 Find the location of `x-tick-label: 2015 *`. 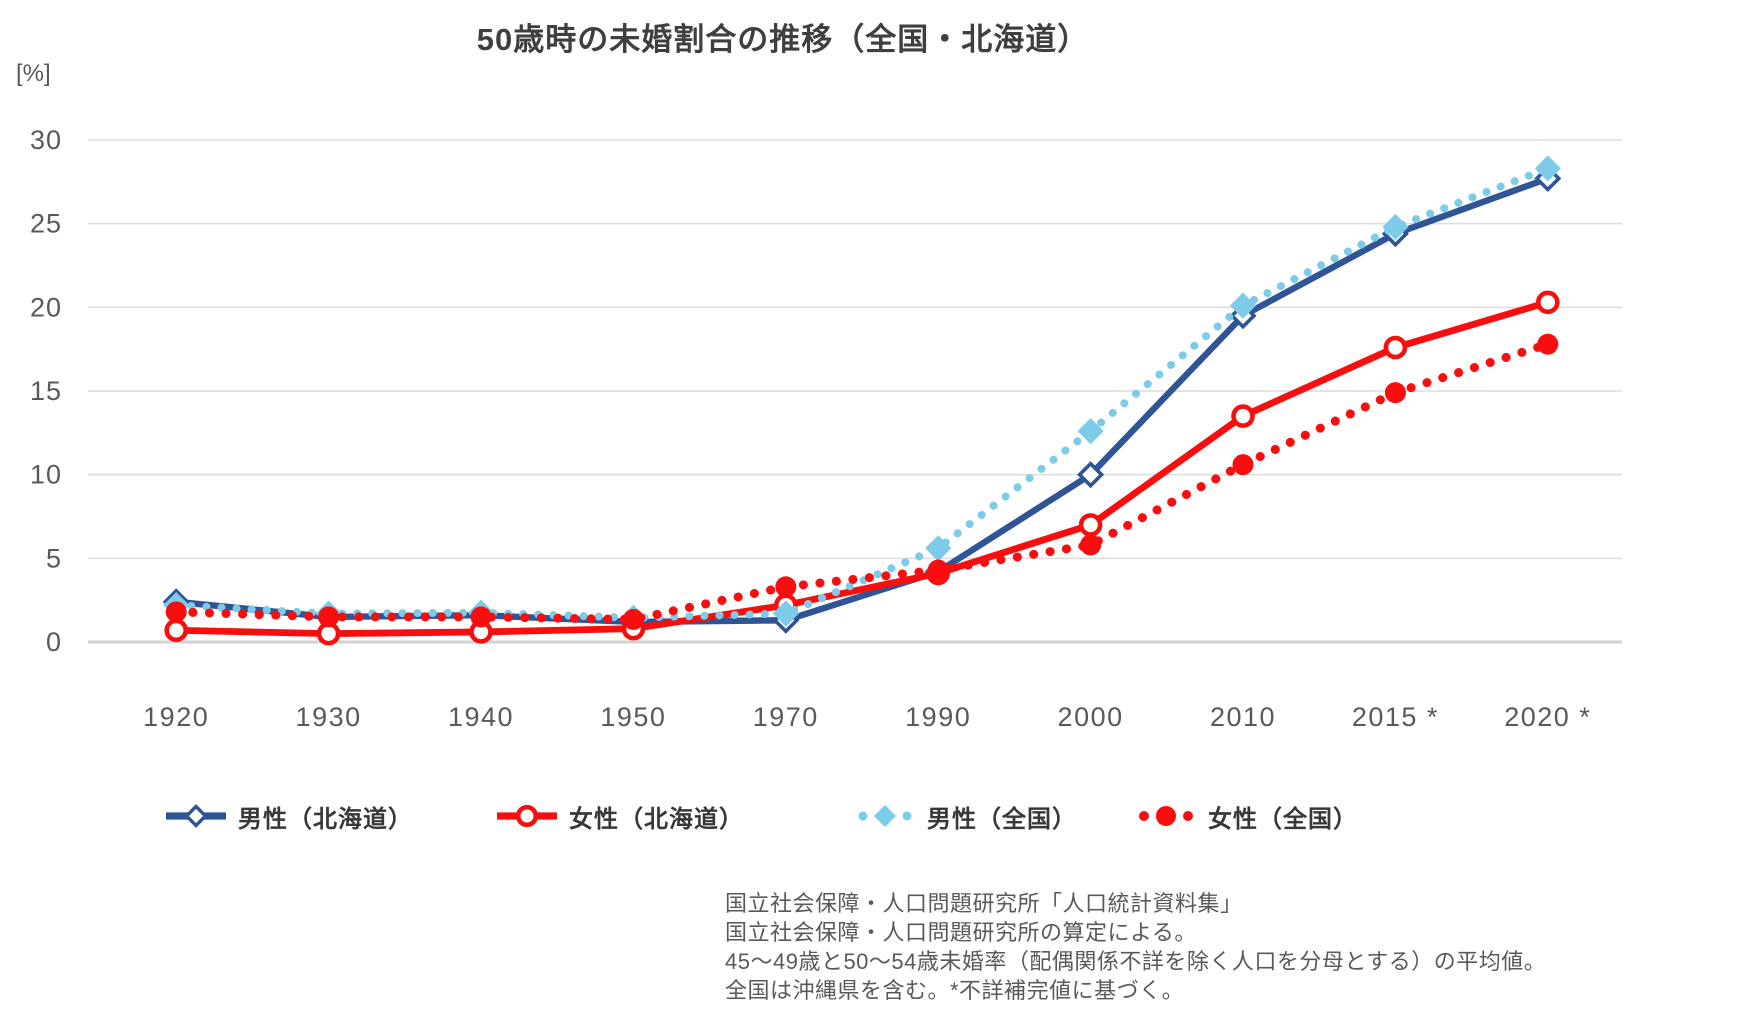

x-tick-label: 2015 * is located at coordinates (1395, 717).